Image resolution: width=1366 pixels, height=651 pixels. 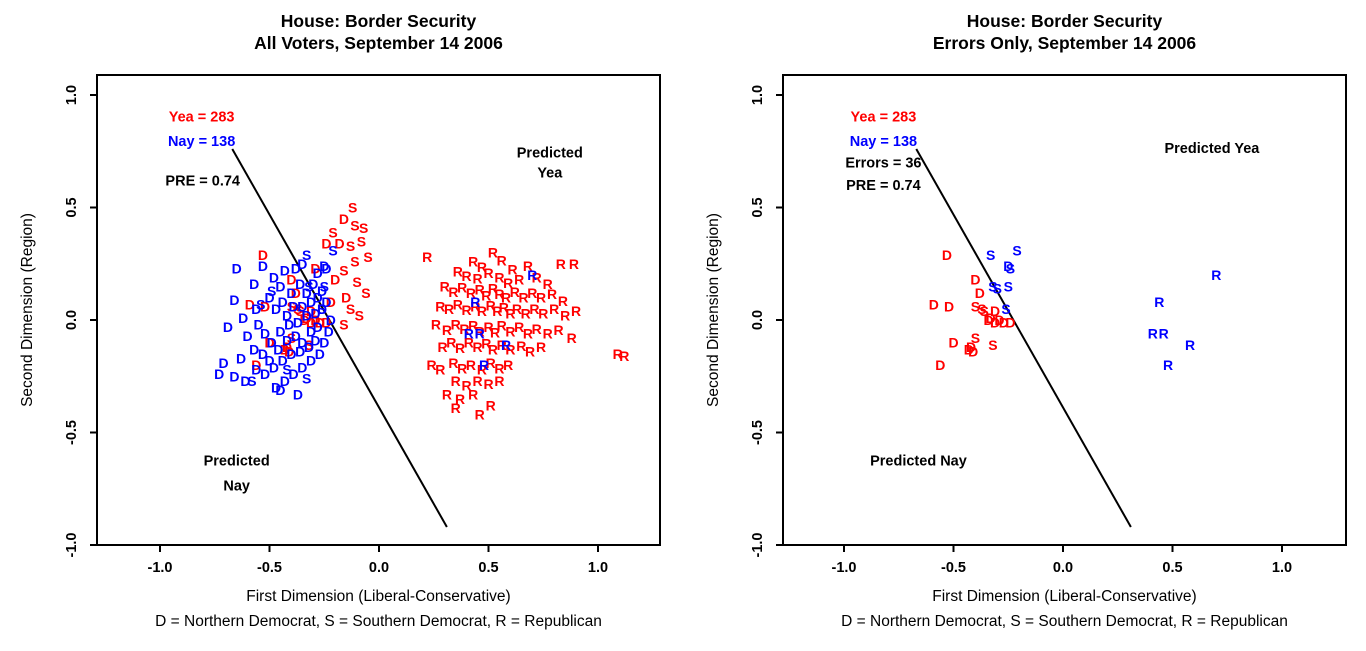 I want to click on y-tick-label: 0.5, so click(x=758, y=207).